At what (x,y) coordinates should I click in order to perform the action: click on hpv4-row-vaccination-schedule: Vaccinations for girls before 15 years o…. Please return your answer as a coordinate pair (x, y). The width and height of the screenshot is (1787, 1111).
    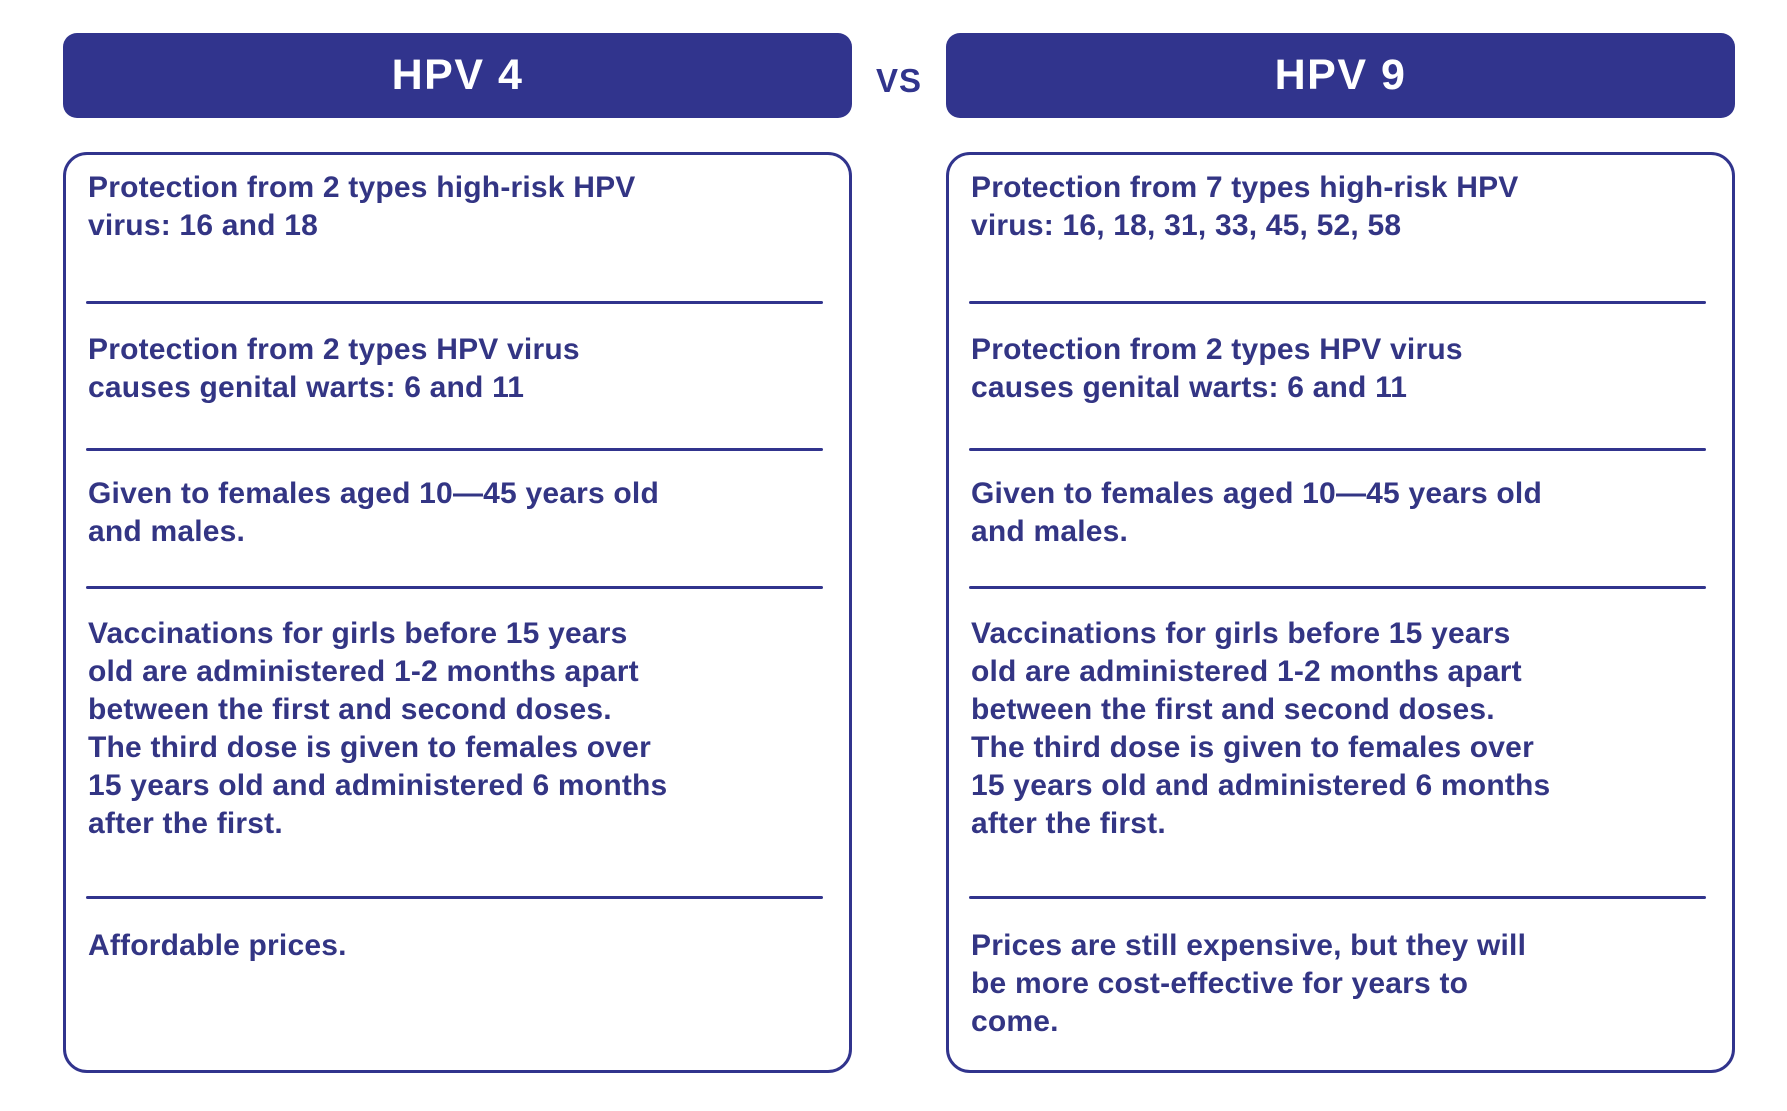
    Looking at the image, I should click on (457, 742).